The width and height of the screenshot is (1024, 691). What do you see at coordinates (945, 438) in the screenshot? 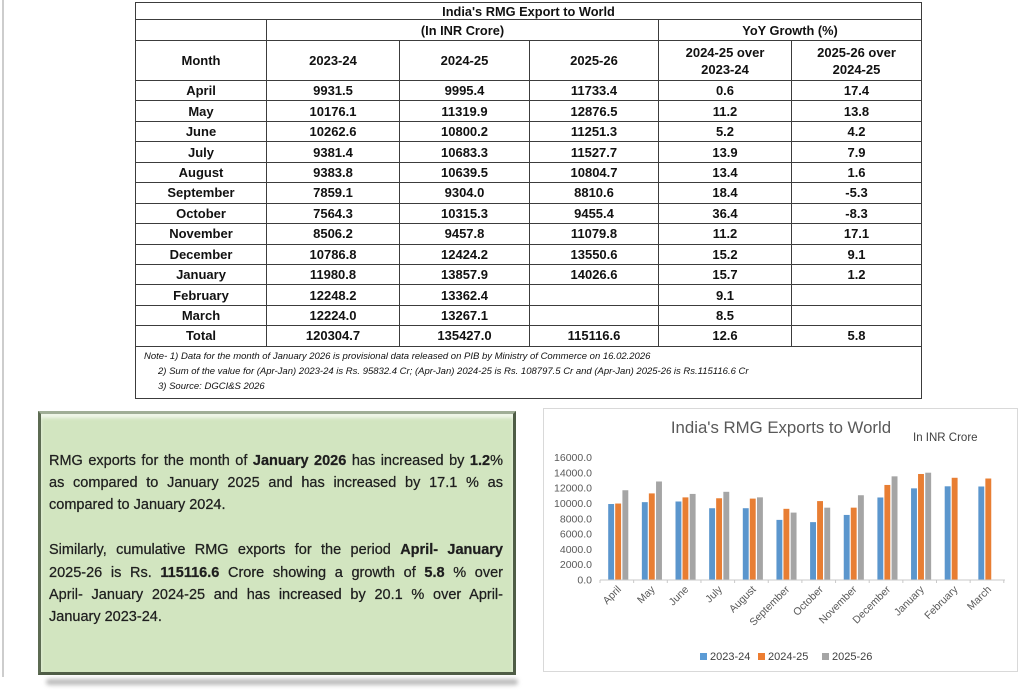
I see `svg-text: In INR Crore` at bounding box center [945, 438].